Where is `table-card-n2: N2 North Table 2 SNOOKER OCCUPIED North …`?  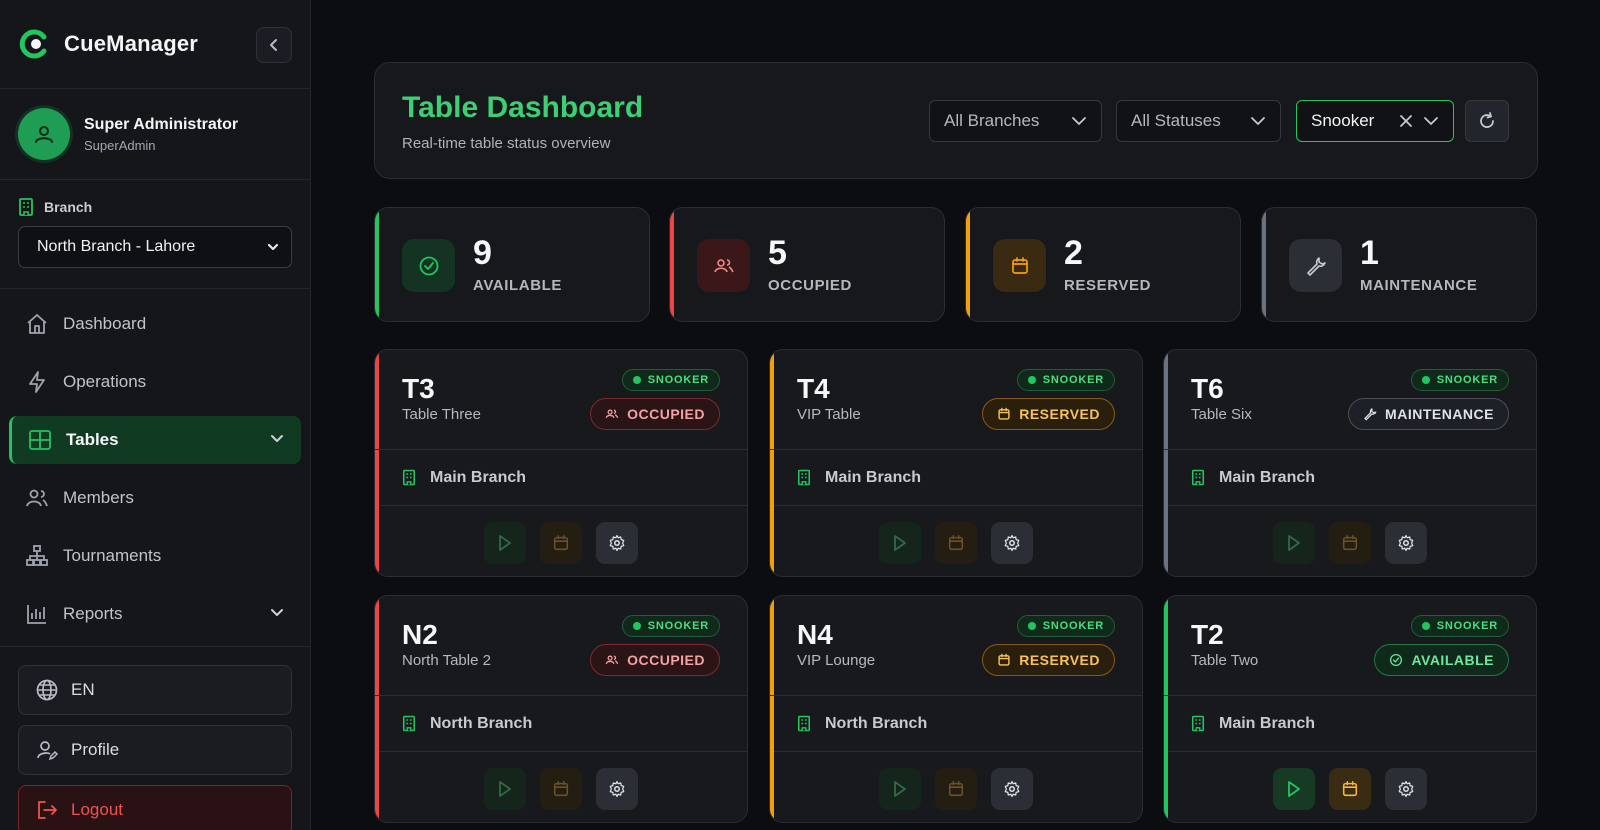 table-card-n2: N2 North Table 2 SNOOKER OCCUPIED North … is located at coordinates (561, 709).